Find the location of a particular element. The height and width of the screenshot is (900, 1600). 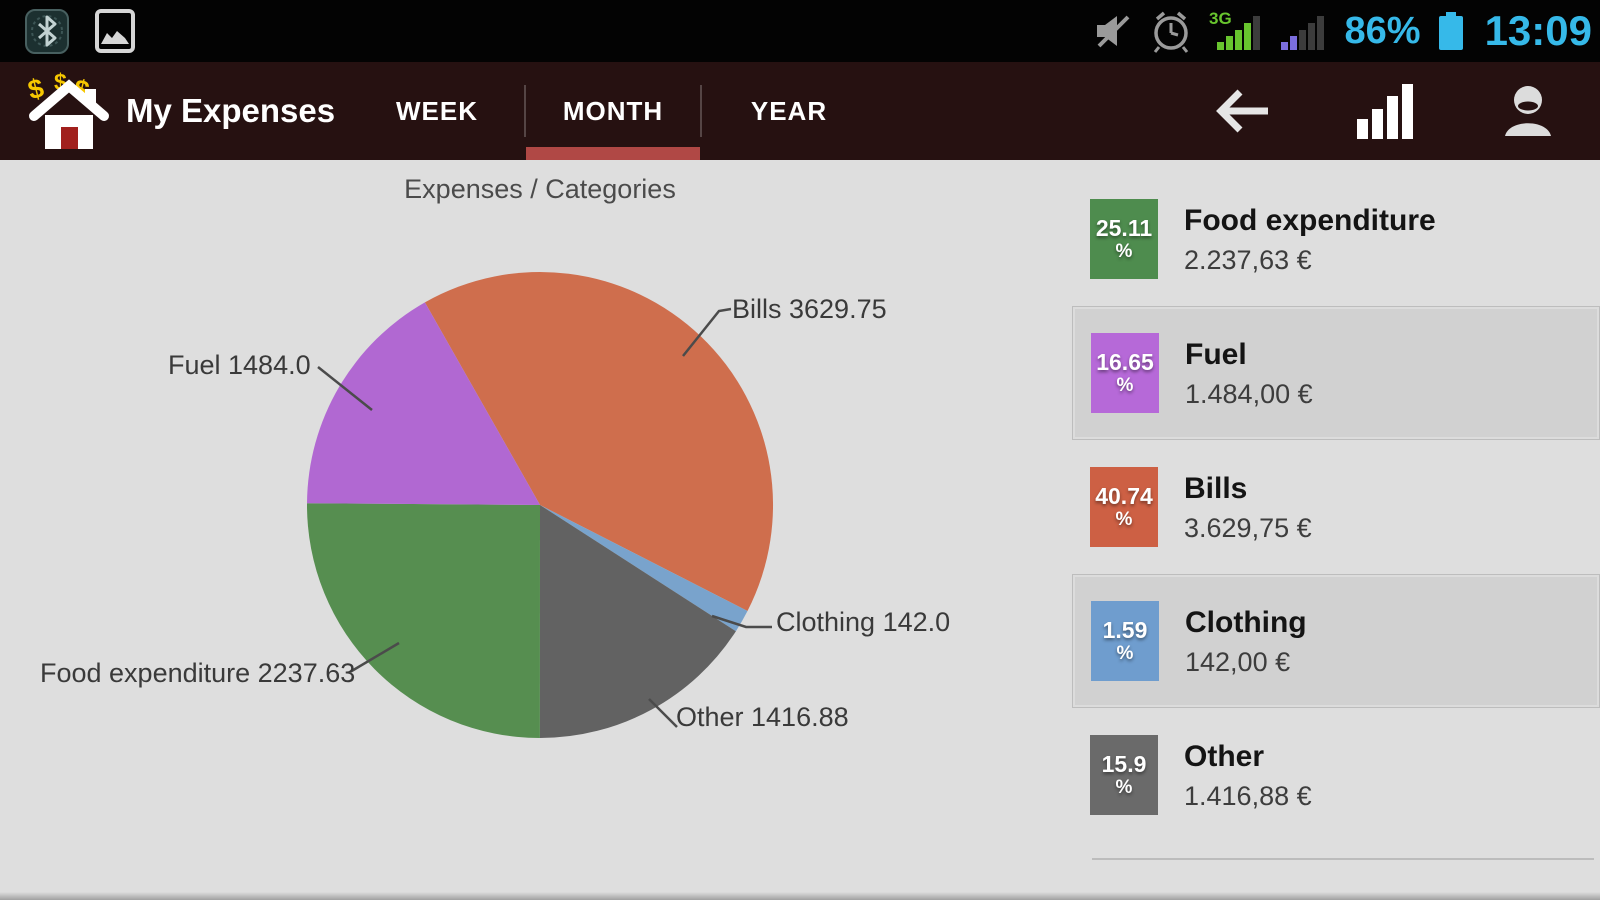

item-text: Fuel 1.484,00 € is located at coordinates (1249, 373).